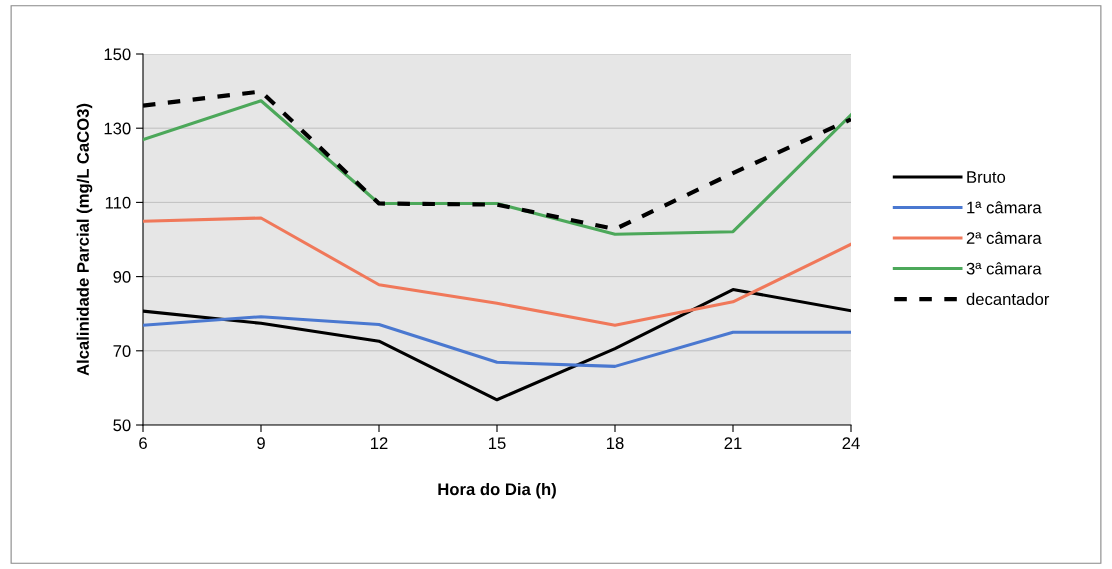 The image size is (1112, 569). I want to click on y-tick-label: 150, so click(117, 54).